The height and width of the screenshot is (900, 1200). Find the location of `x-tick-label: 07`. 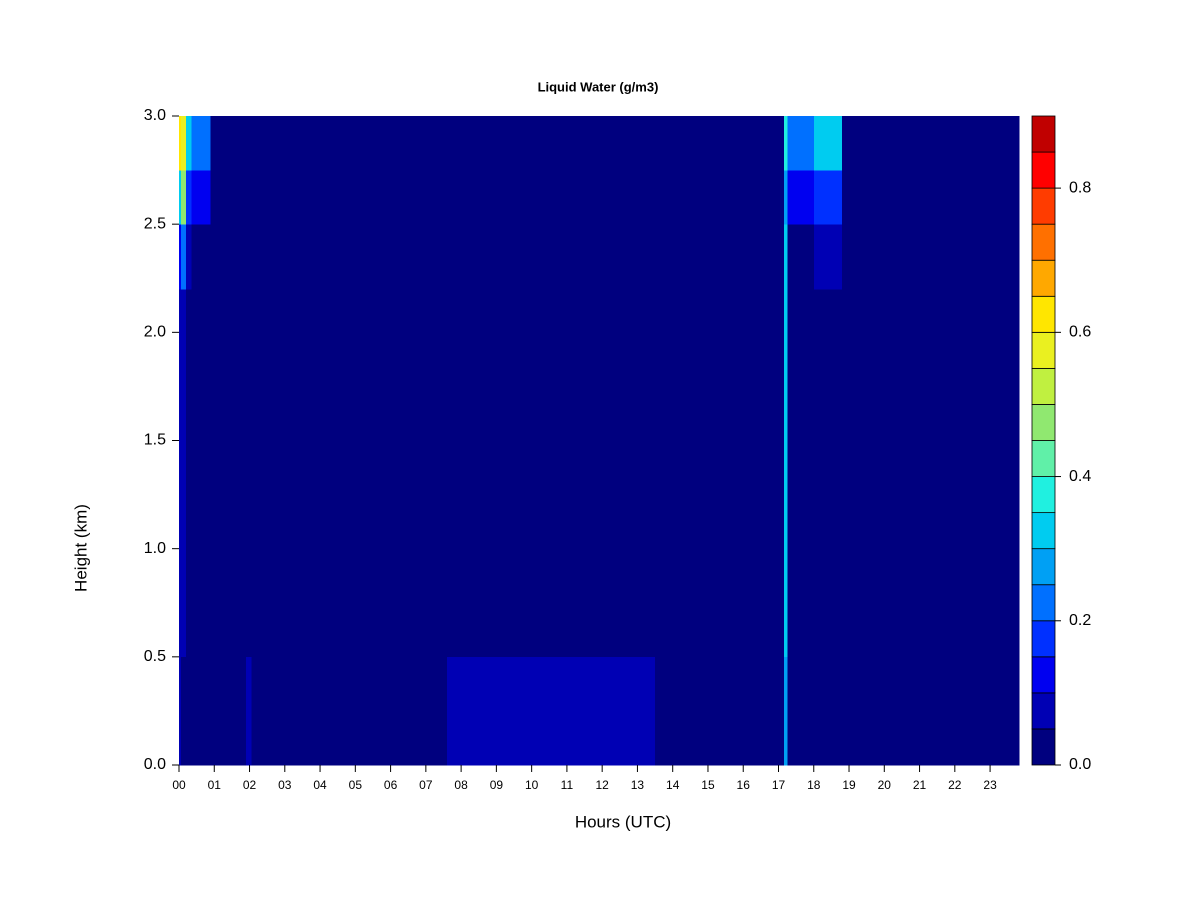

x-tick-label: 07 is located at coordinates (426, 785).